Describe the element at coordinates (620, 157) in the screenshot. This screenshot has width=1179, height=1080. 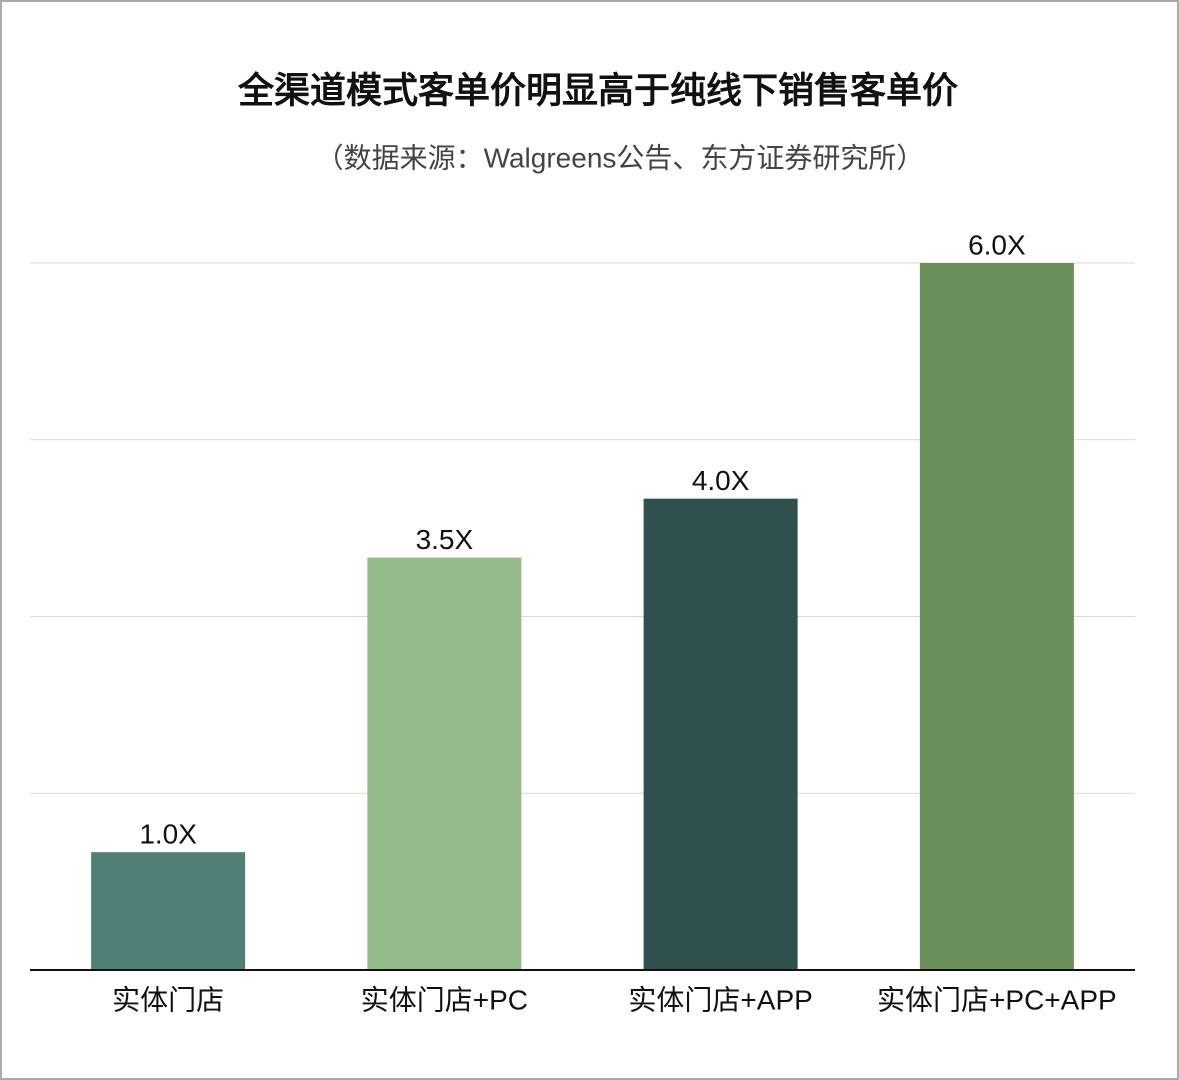
I see `chart-subtitle: （数据来源：Walgreens公告、东方证券研究所）` at that location.